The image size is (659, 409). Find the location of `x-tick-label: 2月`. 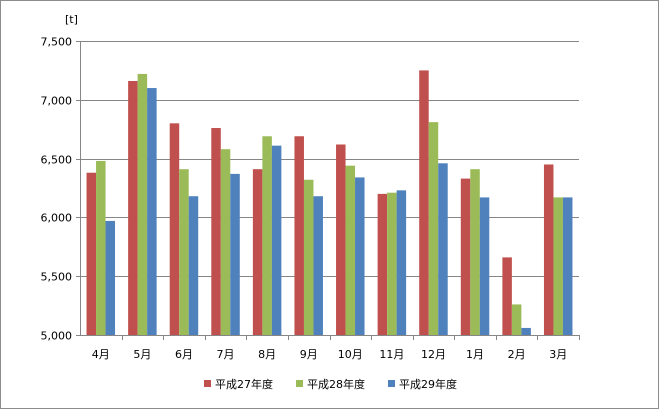

x-tick-label: 2月 is located at coordinates (517, 354).